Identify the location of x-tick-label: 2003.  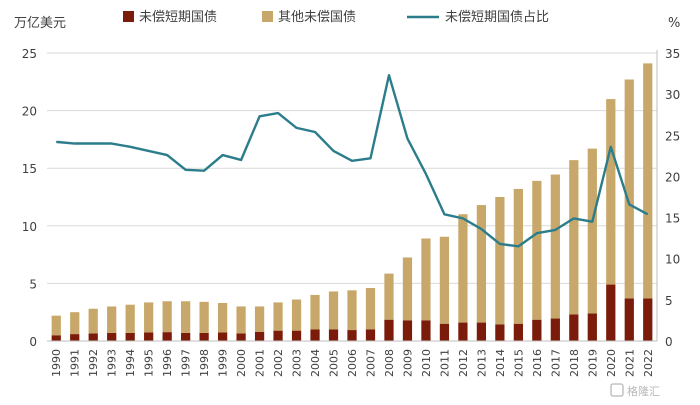
(297, 363).